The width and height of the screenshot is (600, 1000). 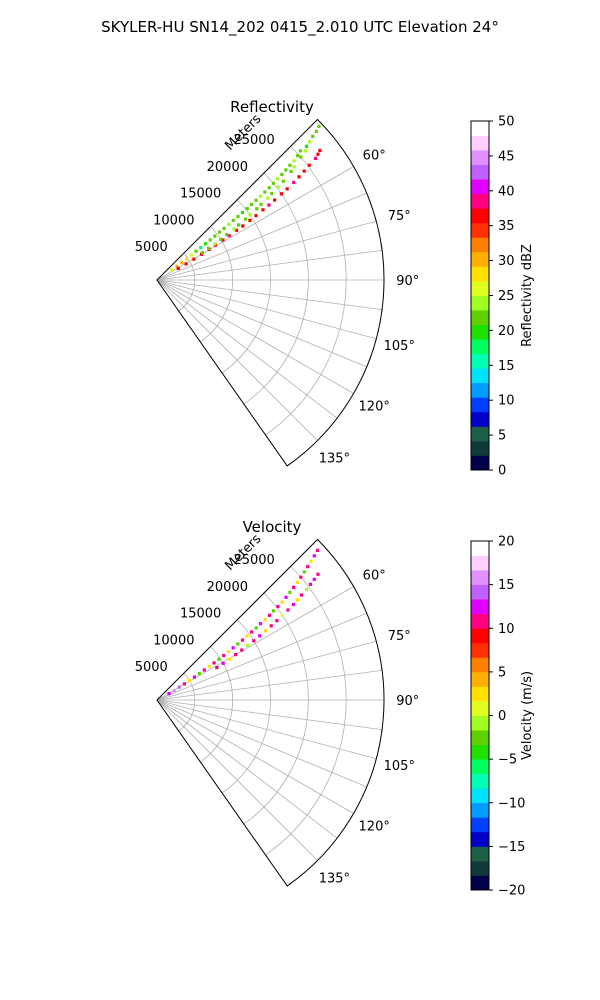 I want to click on reflectivity-colorbar-tick-label: 0, so click(x=502, y=471).